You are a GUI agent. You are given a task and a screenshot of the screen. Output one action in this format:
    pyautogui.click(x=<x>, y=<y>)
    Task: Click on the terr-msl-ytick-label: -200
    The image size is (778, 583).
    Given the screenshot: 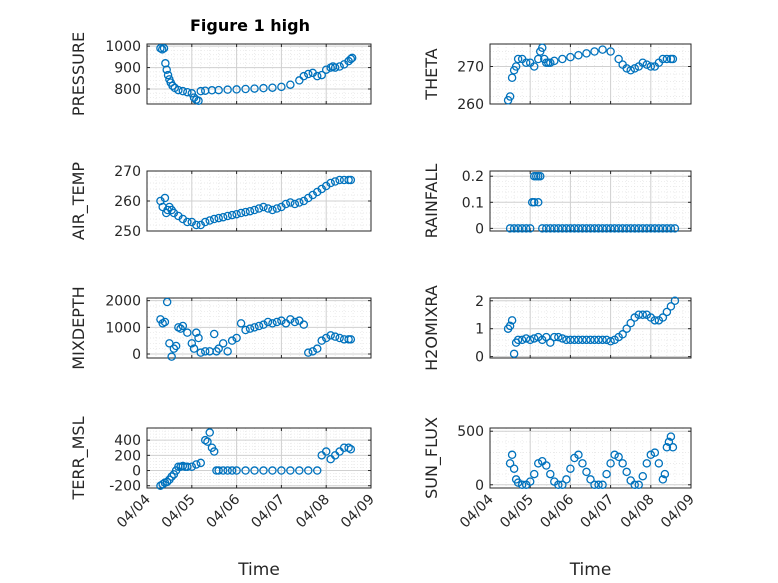 What is the action you would take?
    pyautogui.click(x=125, y=487)
    